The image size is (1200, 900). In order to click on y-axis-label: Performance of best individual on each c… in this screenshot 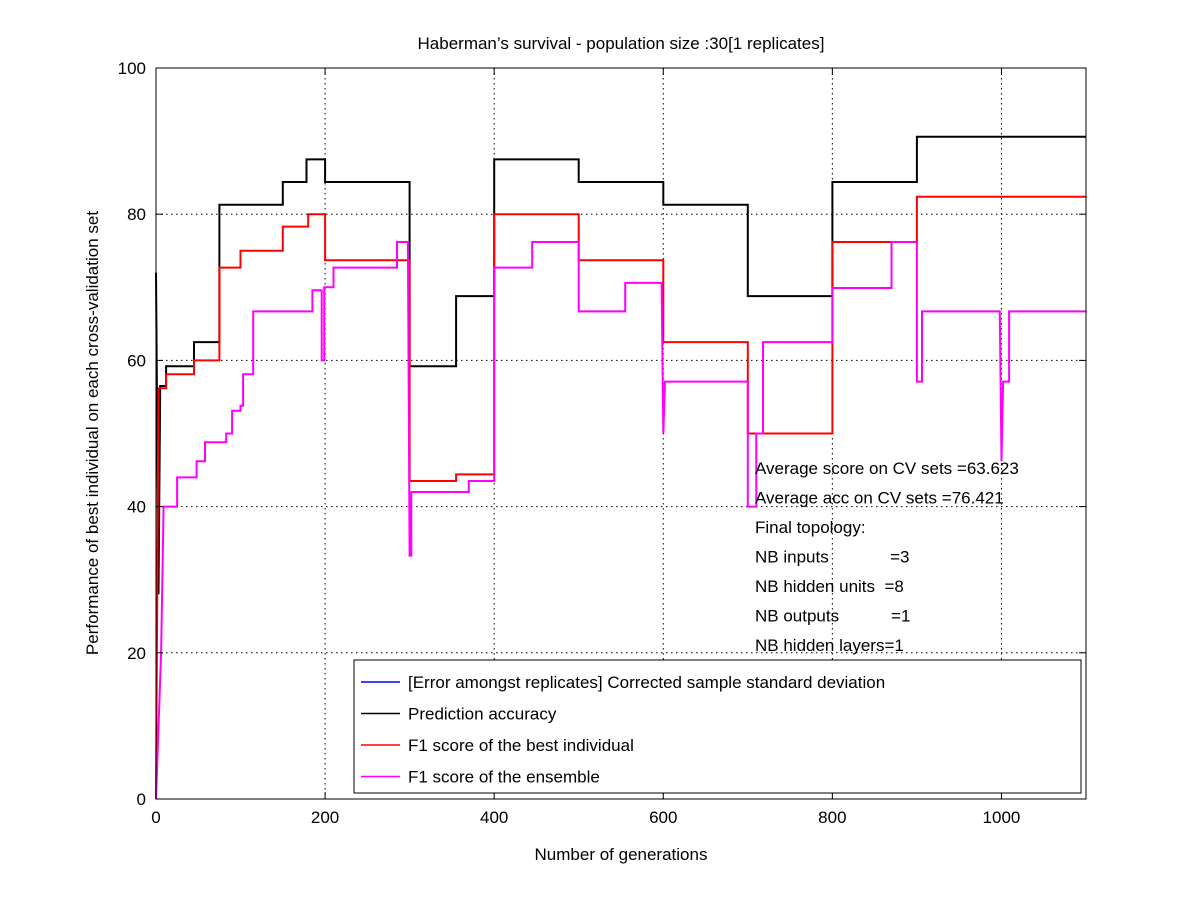, I will do `click(92, 433)`.